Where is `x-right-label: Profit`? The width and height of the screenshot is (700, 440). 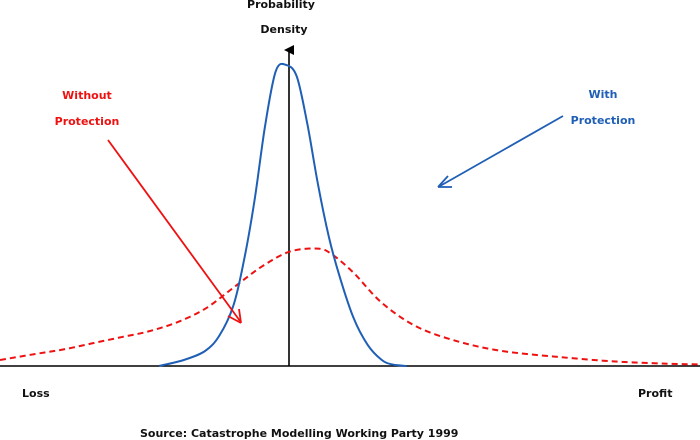
x-right-label: Profit is located at coordinates (655, 393).